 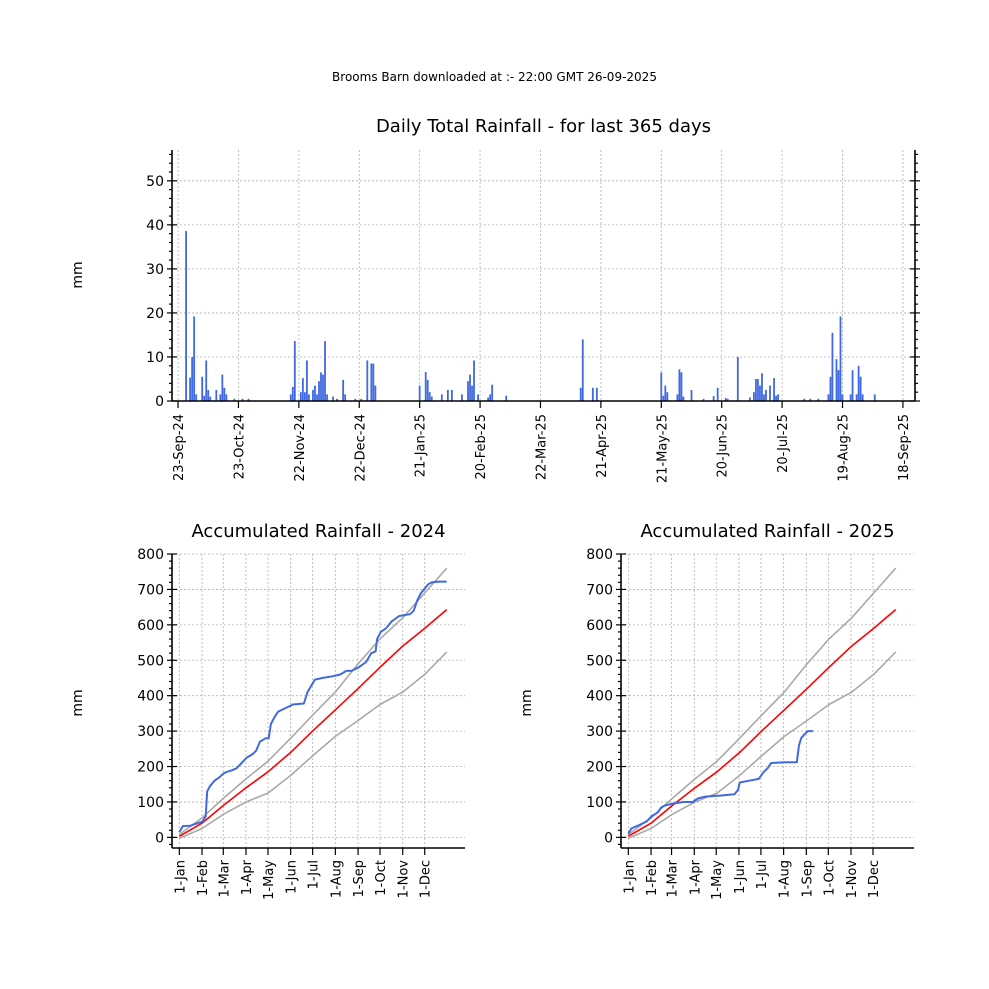 What do you see at coordinates (247, 877) in the screenshot?
I see `x-tick-label: 1-Apr` at bounding box center [247, 877].